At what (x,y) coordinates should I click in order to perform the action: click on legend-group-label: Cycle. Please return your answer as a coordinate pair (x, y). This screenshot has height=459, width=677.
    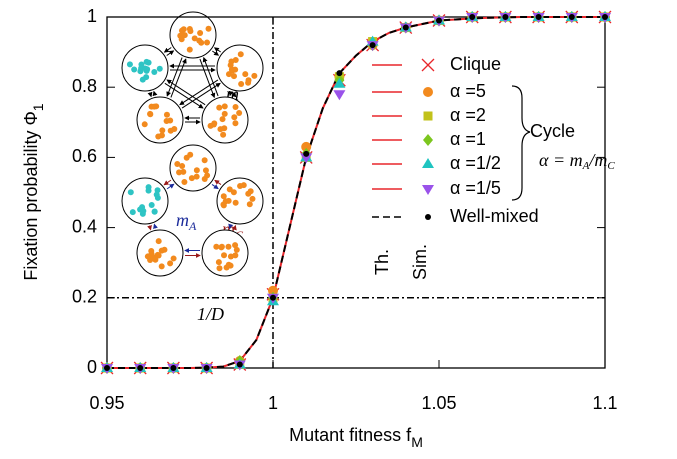
    Looking at the image, I should click on (552, 131).